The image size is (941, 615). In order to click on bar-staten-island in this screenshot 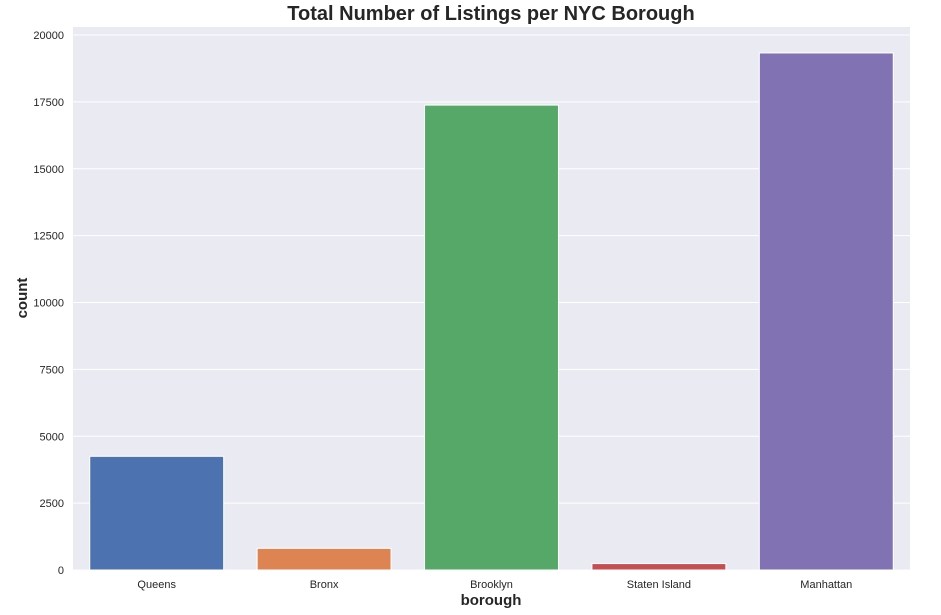, I will do `click(659, 567)`.